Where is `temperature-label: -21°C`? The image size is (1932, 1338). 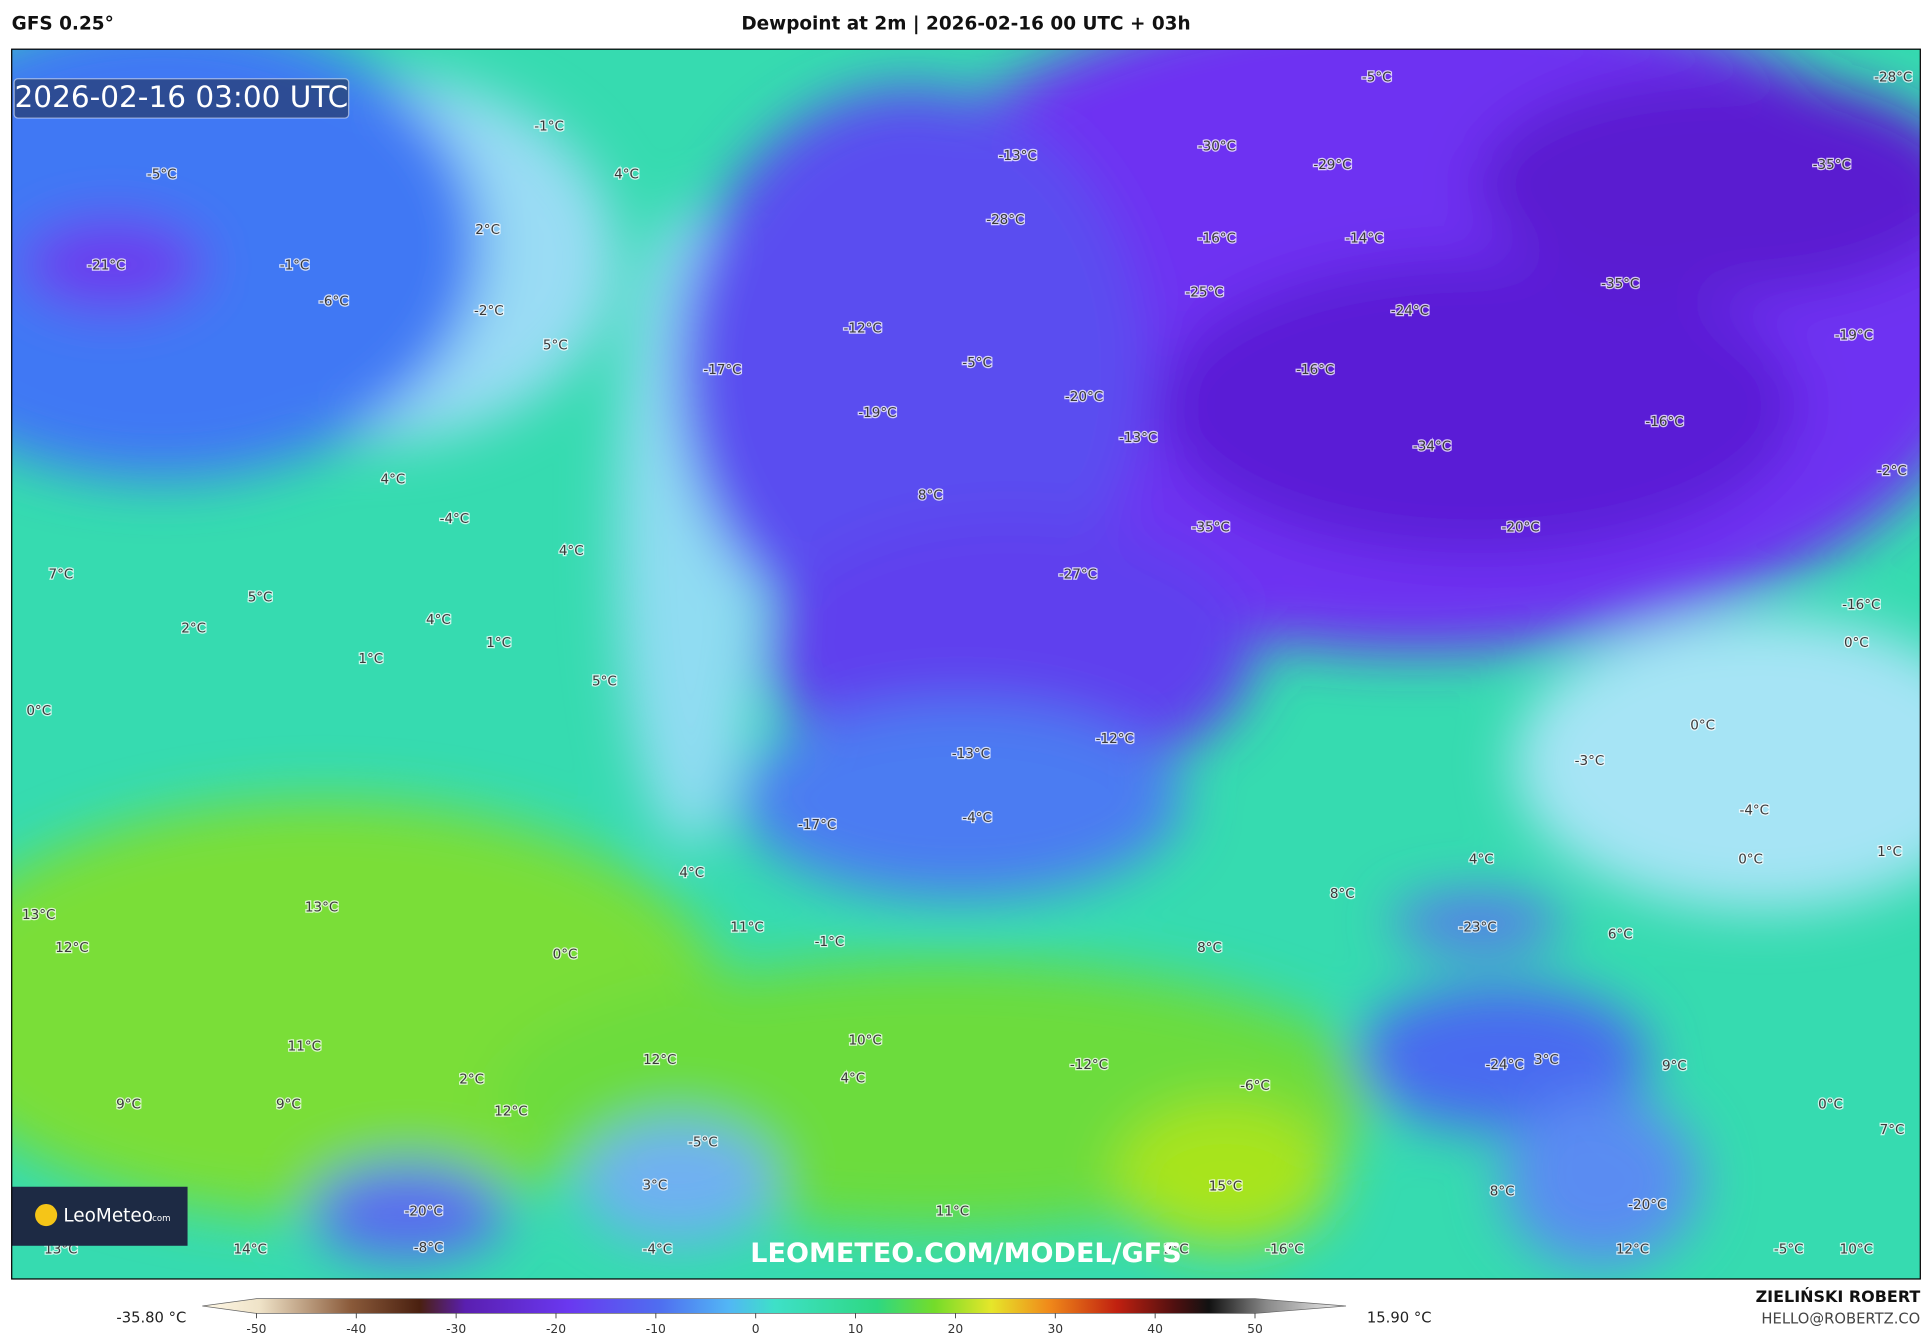 temperature-label: -21°C is located at coordinates (106, 266).